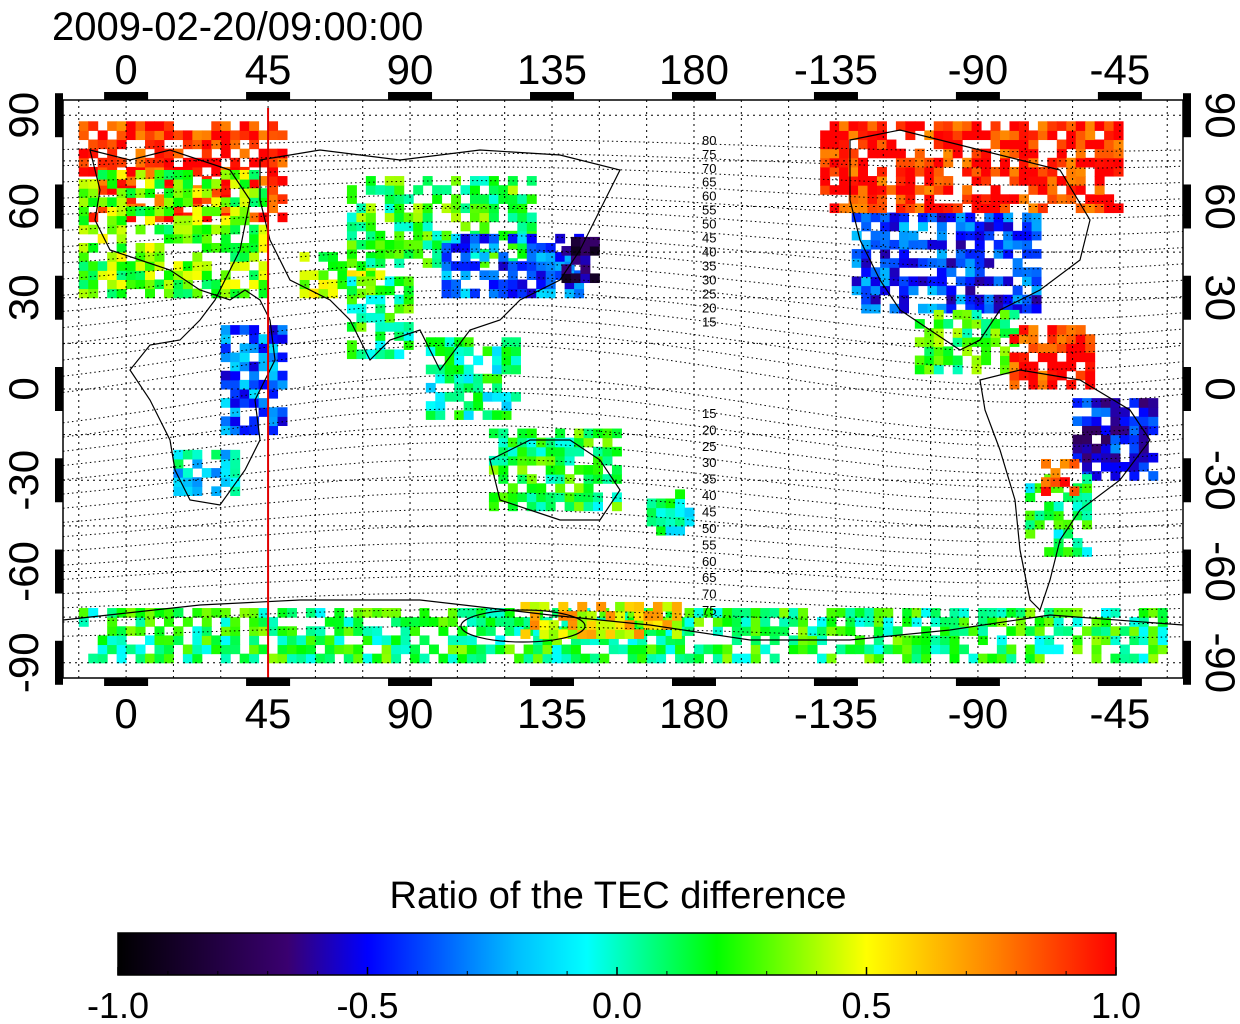  What do you see at coordinates (473, 378) in the screenshot?
I see `data-region-southeast-asia` at bounding box center [473, 378].